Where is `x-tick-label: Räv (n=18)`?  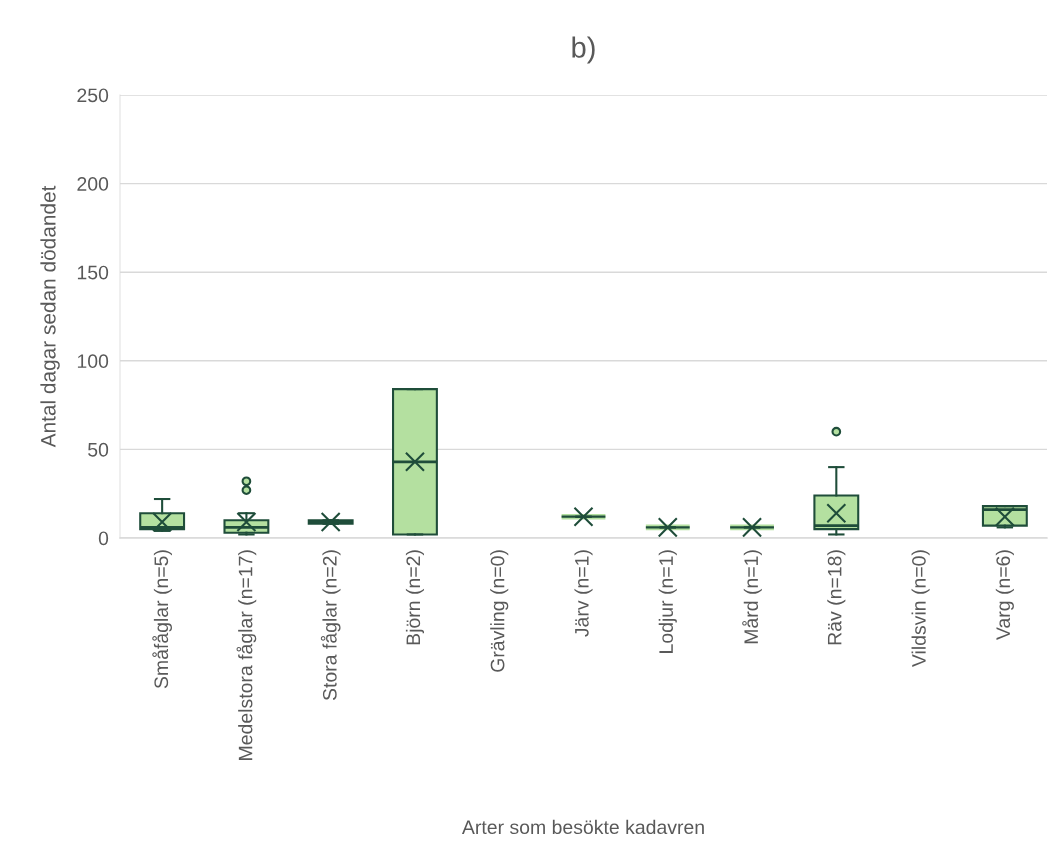
x-tick-label: Räv (n=18) is located at coordinates (836, 597).